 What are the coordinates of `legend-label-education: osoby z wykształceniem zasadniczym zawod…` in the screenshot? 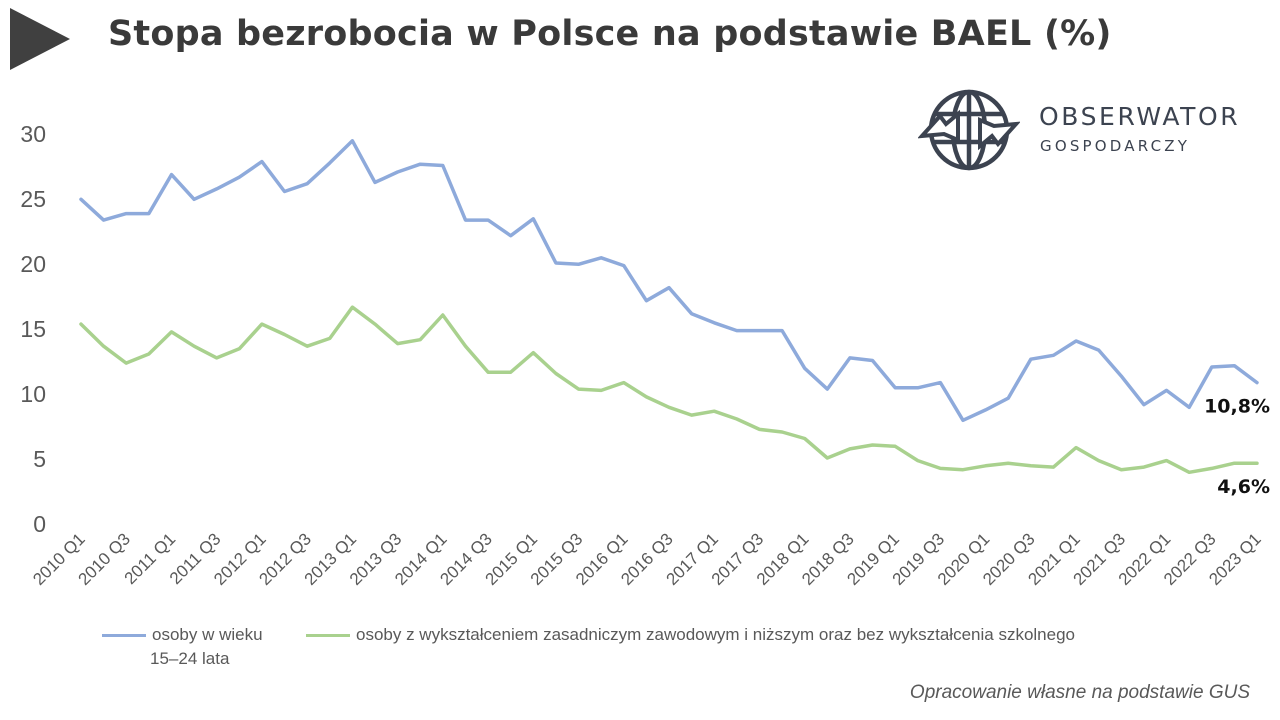 It's located at (715, 634).